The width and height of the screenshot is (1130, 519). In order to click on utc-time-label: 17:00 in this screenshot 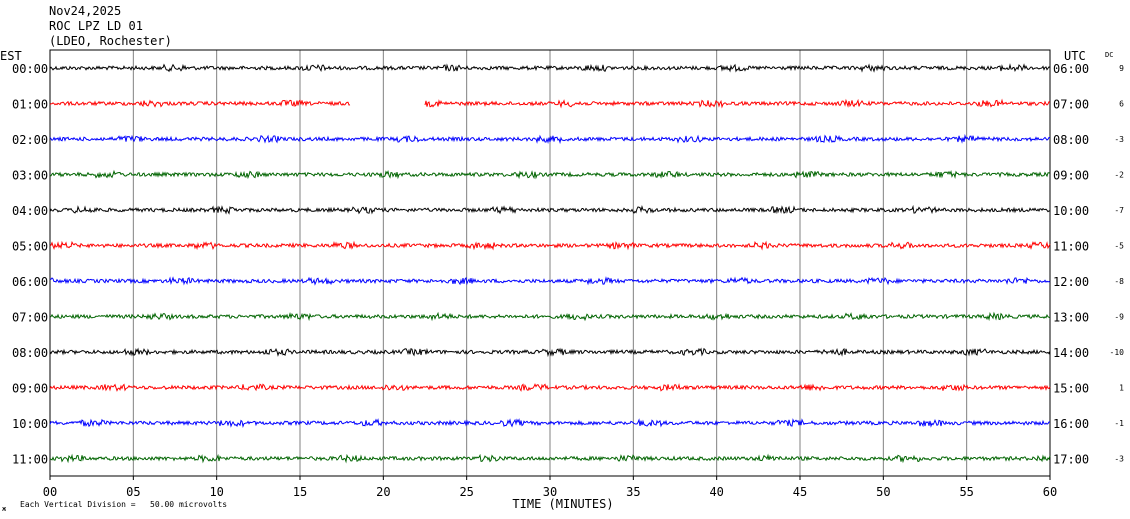, I will do `click(1071, 460)`.